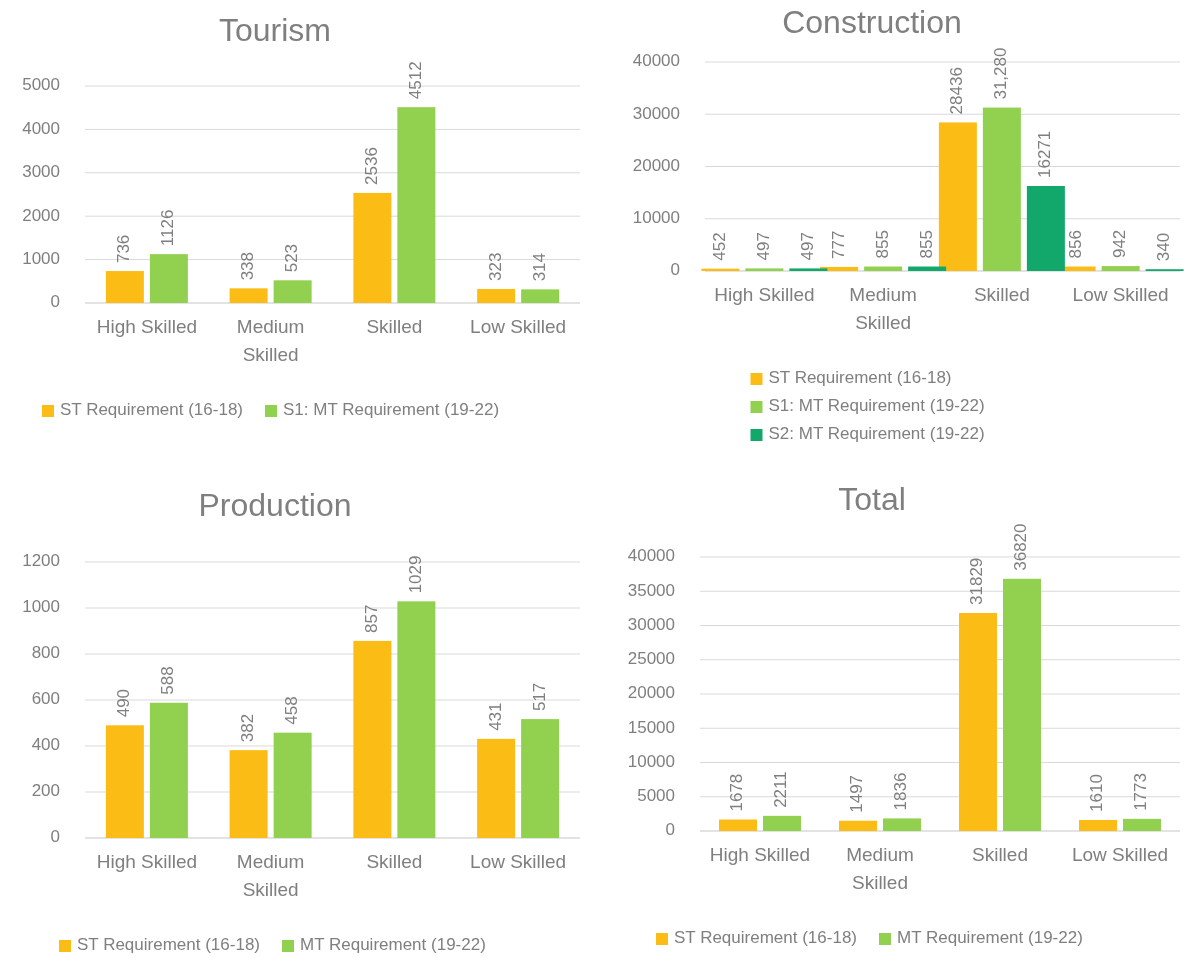  What do you see at coordinates (41, 215) in the screenshot?
I see `y-tick-label: 2000` at bounding box center [41, 215].